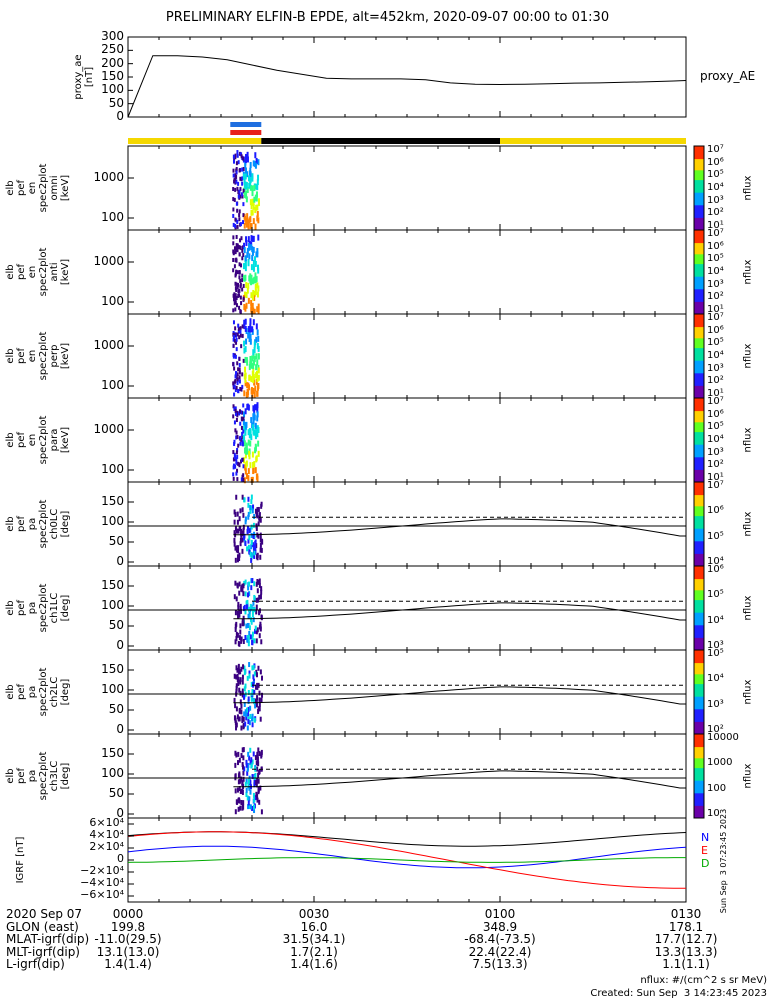 The height and width of the screenshot is (1000, 775). What do you see at coordinates (748, 440) in the screenshot?
I see `colorbar-label: nflux` at bounding box center [748, 440].